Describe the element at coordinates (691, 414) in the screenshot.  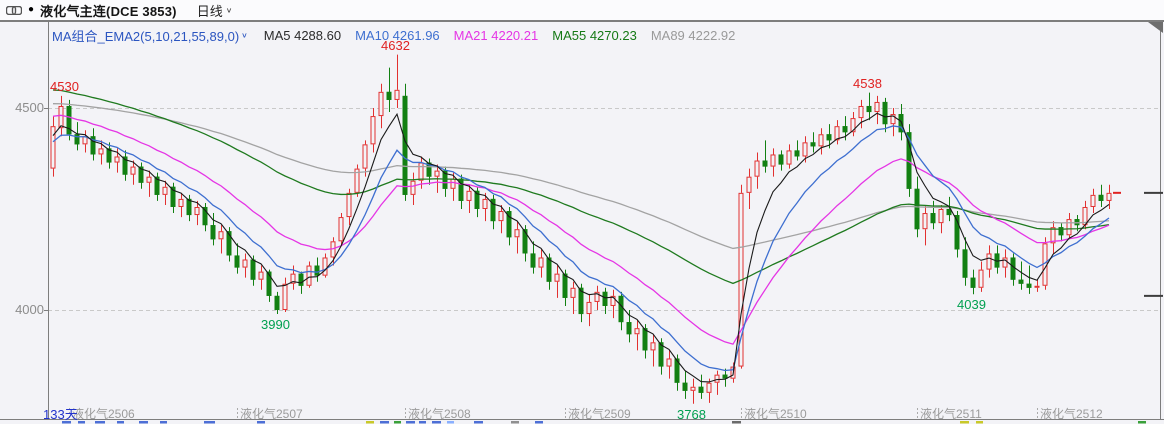
I see `price-annotation-low: 3768` at that location.